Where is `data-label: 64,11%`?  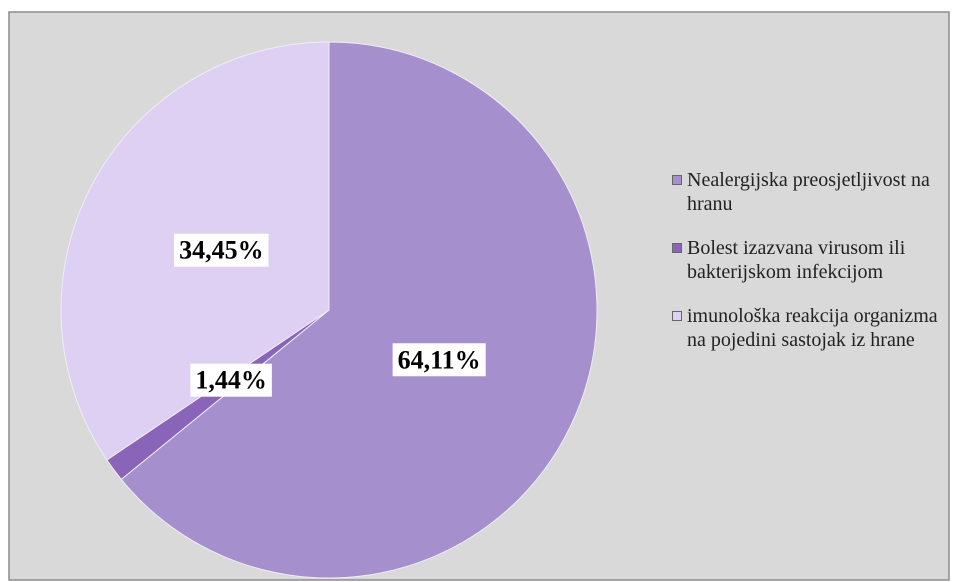 data-label: 64,11% is located at coordinates (439, 359).